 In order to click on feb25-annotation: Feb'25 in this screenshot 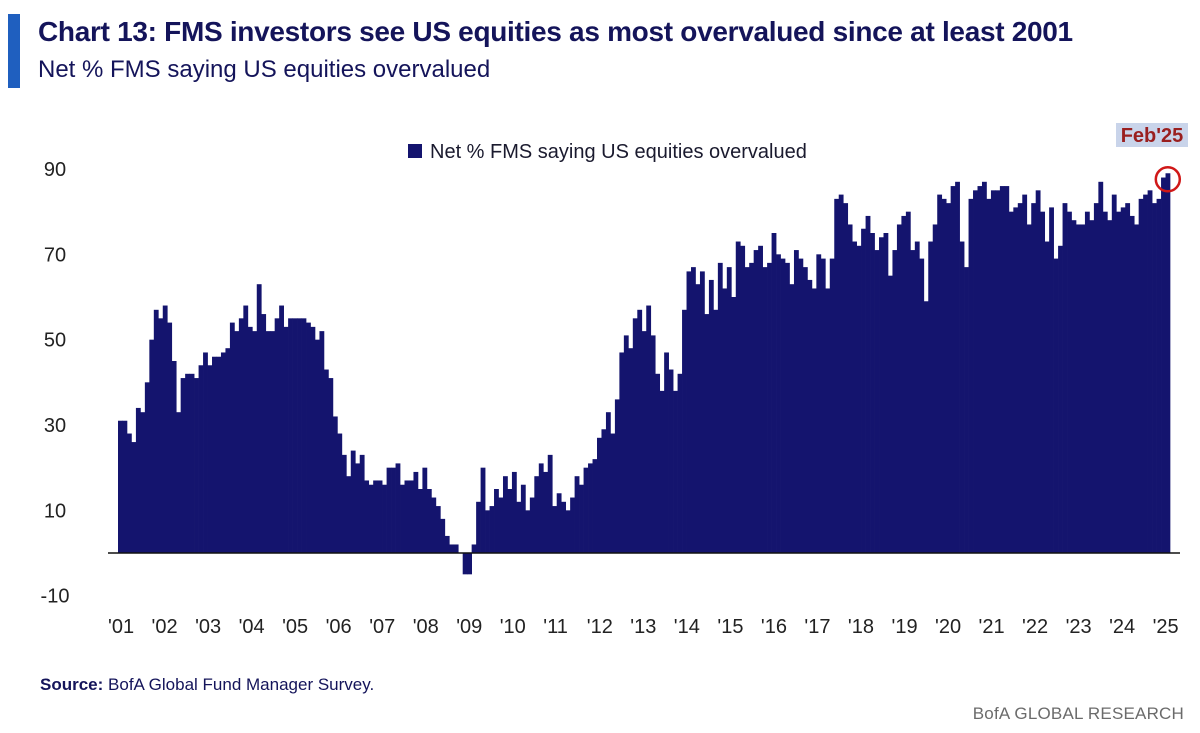, I will do `click(1152, 158)`.